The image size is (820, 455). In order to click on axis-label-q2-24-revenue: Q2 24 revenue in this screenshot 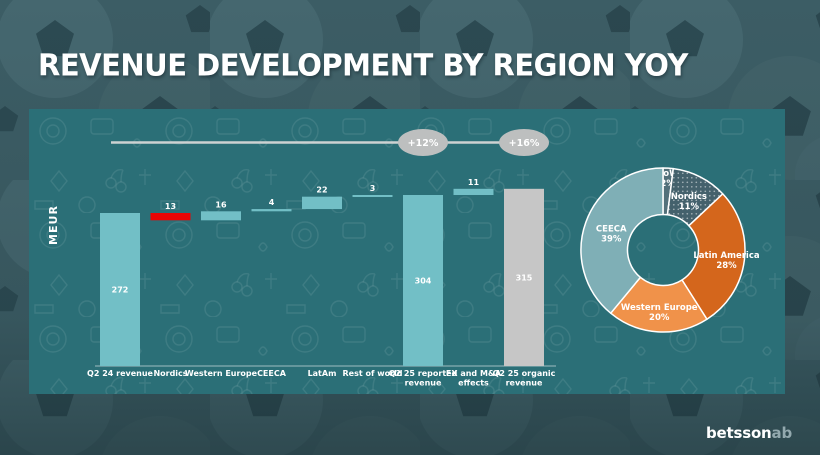, I will do `click(120, 373)`.